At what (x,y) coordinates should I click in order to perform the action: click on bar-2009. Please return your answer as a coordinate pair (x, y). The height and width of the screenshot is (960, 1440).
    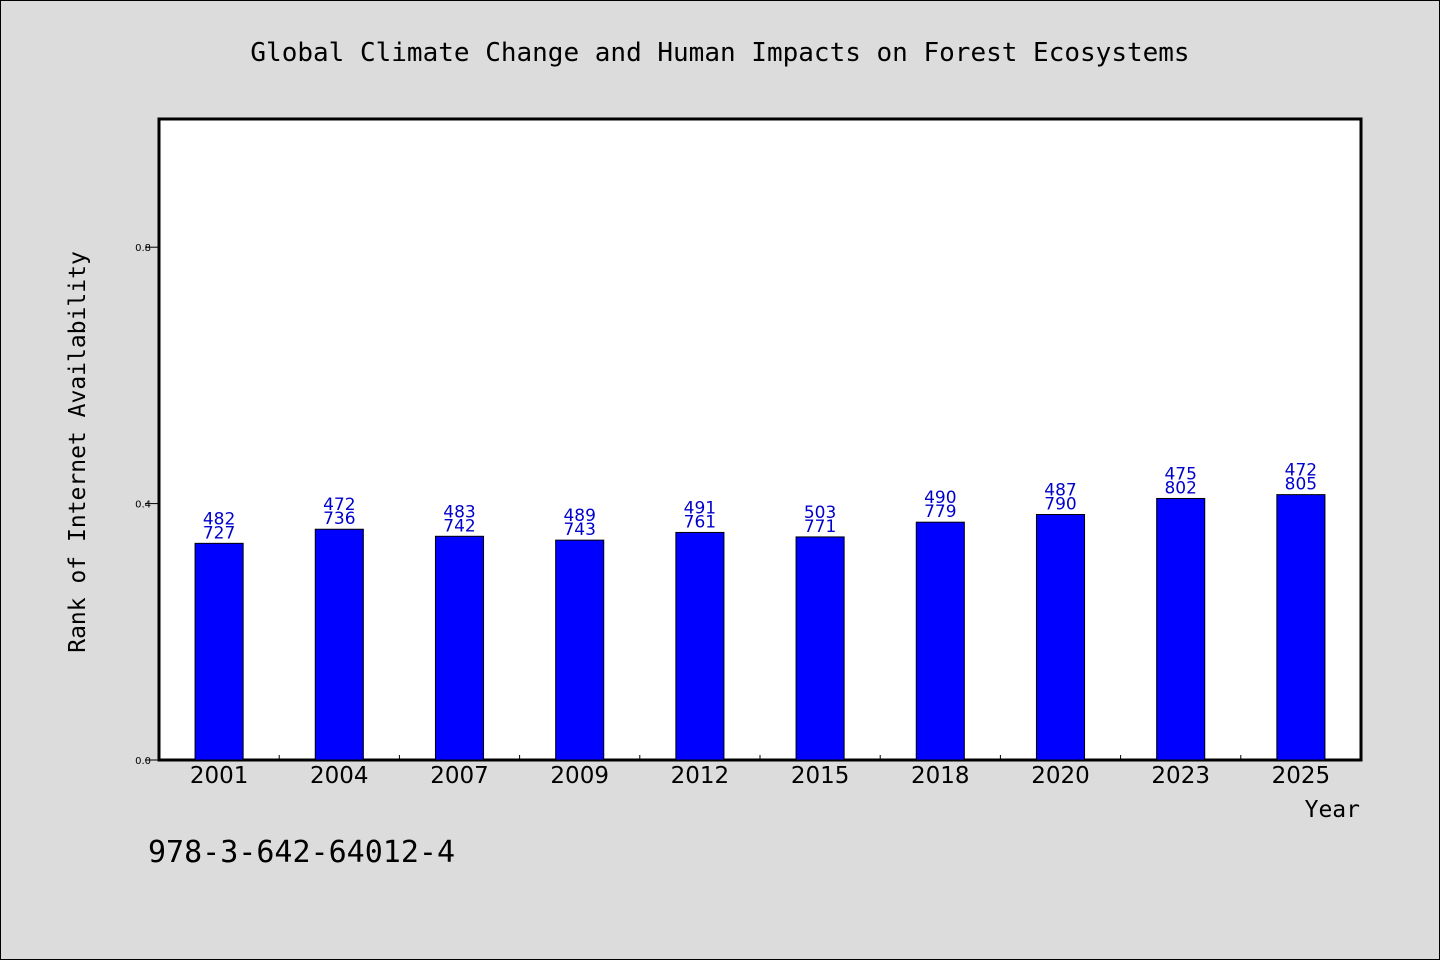
    Looking at the image, I should click on (580, 650).